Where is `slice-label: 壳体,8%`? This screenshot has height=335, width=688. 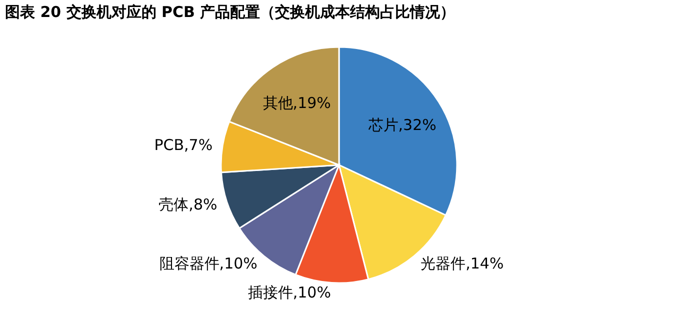
slice-label: 壳体,8% is located at coordinates (188, 205).